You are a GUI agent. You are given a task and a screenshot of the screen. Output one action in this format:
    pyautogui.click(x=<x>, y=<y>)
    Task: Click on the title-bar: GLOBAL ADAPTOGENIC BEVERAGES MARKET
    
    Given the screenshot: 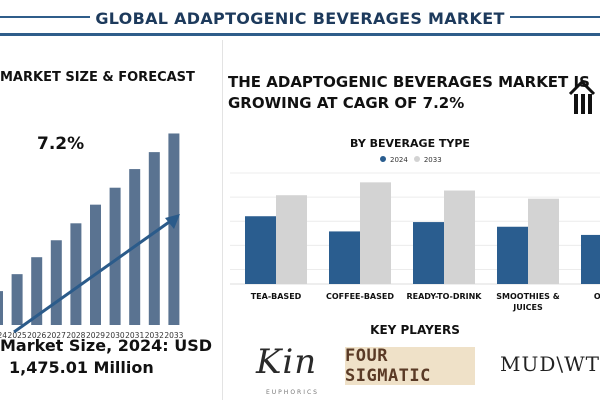 What is the action you would take?
    pyautogui.click(x=300, y=18)
    